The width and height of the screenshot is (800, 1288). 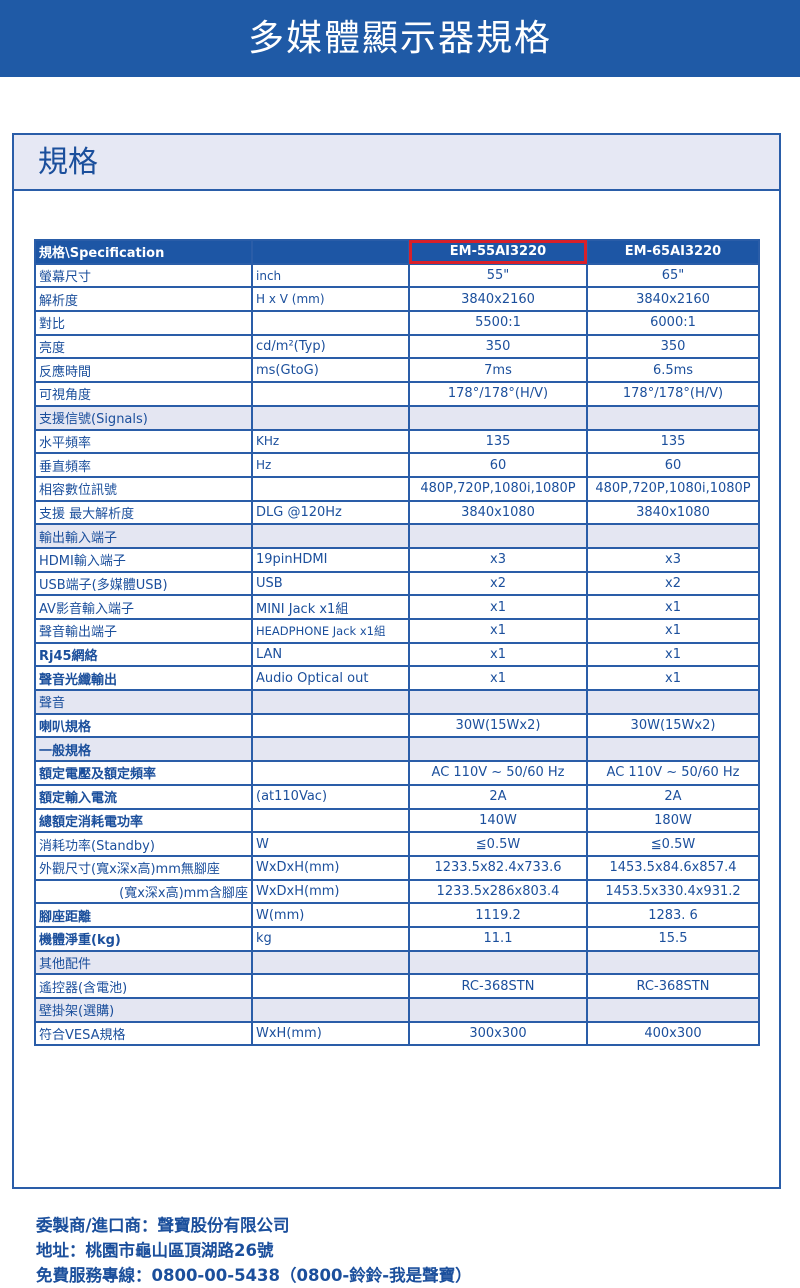 I want to click on value-55: 1233.5x286x803.4, so click(x=498, y=891).